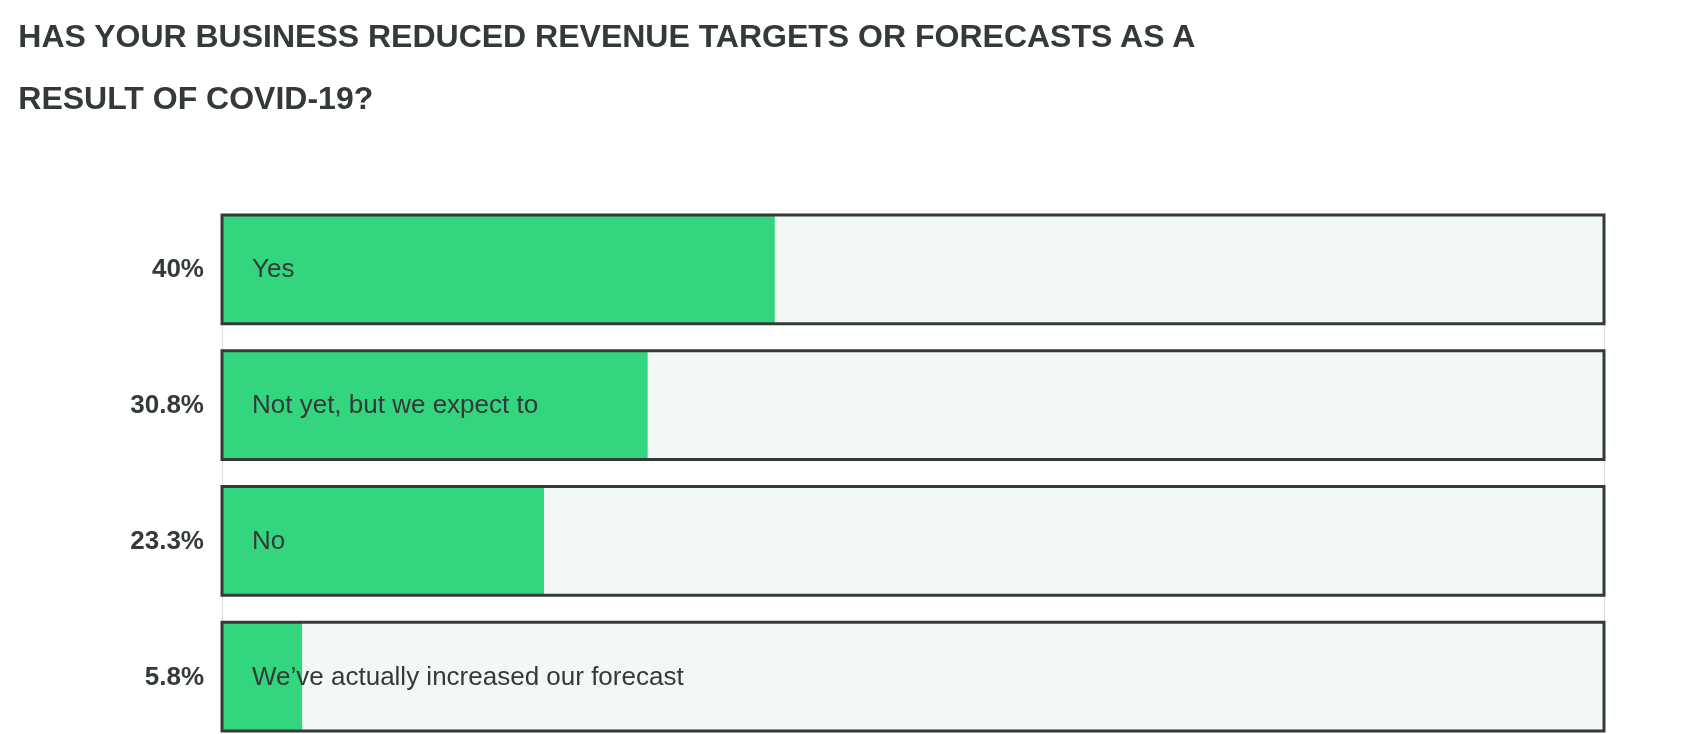 The height and width of the screenshot is (734, 1682). I want to click on data-label: 30.8%, so click(167, 404).